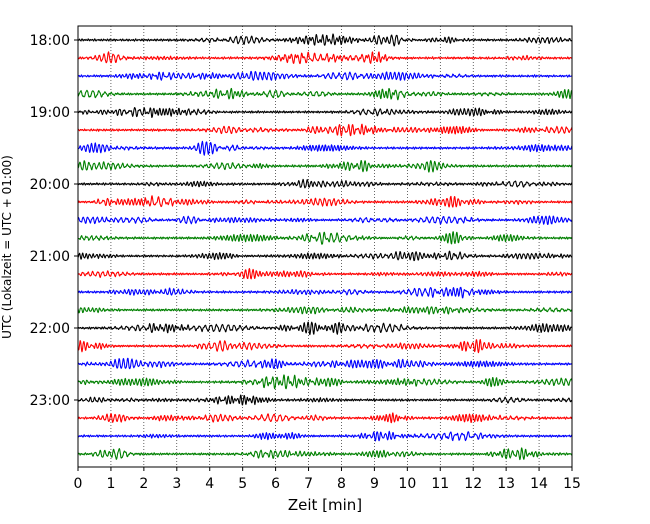  Describe the element at coordinates (325, 201) in the screenshot. I see `trace-2015` at that location.